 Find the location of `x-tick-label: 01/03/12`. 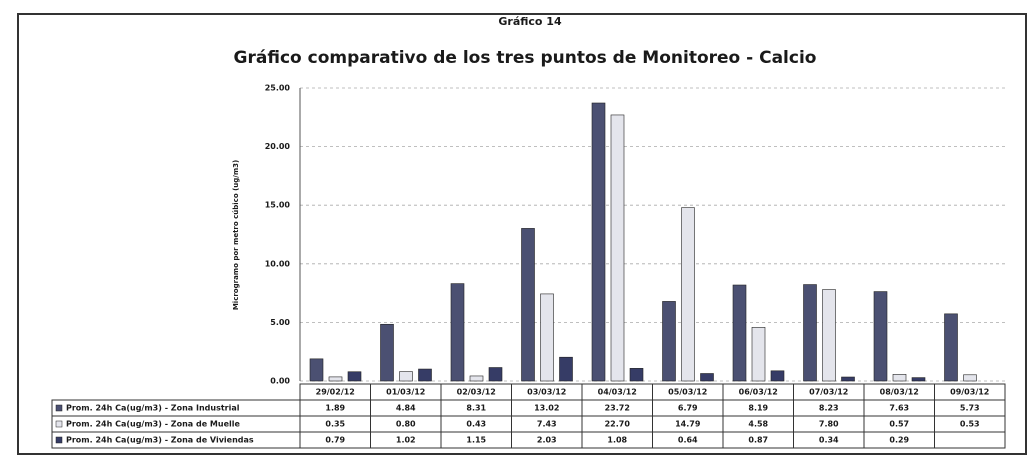

x-tick-label: 01/03/12 is located at coordinates (405, 392).